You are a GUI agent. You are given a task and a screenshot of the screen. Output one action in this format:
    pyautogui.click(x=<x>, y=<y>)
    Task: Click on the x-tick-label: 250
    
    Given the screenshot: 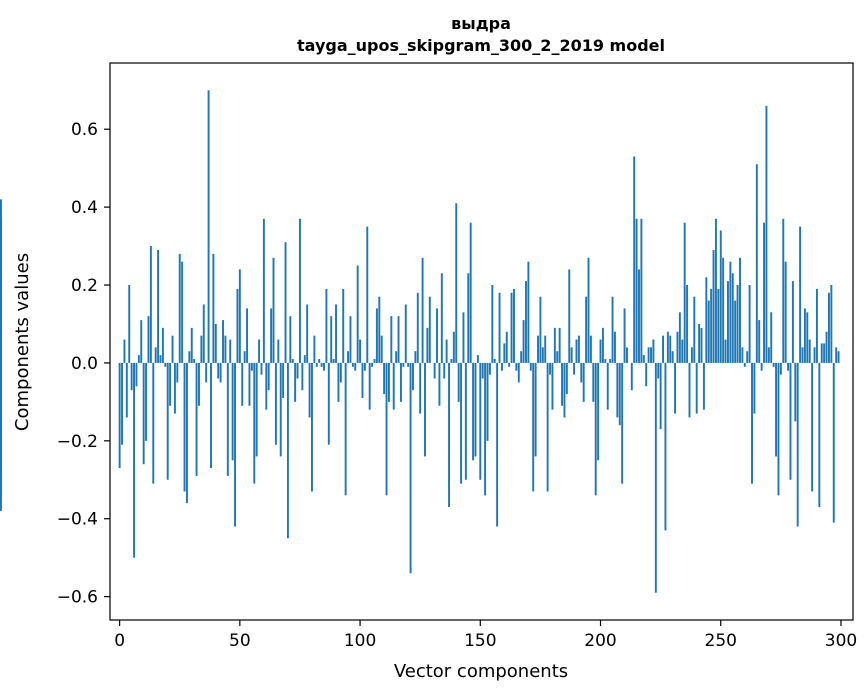 What is the action you would take?
    pyautogui.click(x=721, y=641)
    